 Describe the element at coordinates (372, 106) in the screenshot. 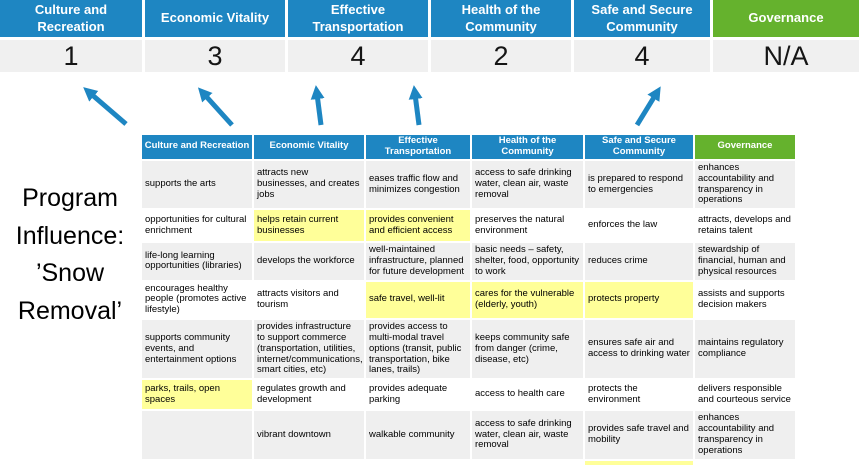

I see `arrows` at that location.